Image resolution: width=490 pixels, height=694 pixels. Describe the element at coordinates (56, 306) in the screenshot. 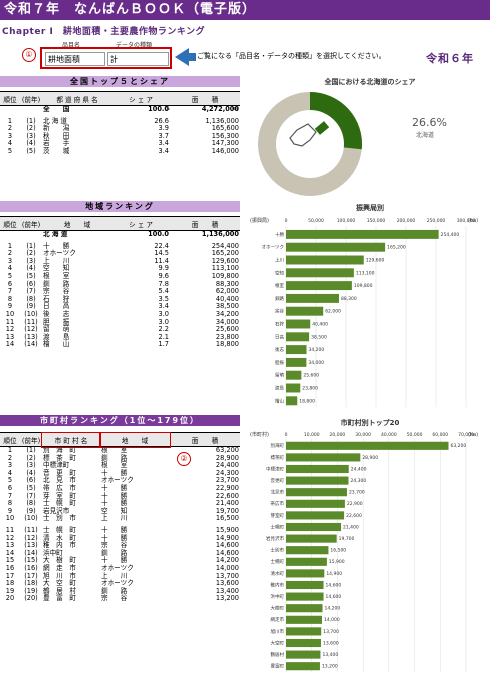

I see `cell-name: 日 高` at that location.